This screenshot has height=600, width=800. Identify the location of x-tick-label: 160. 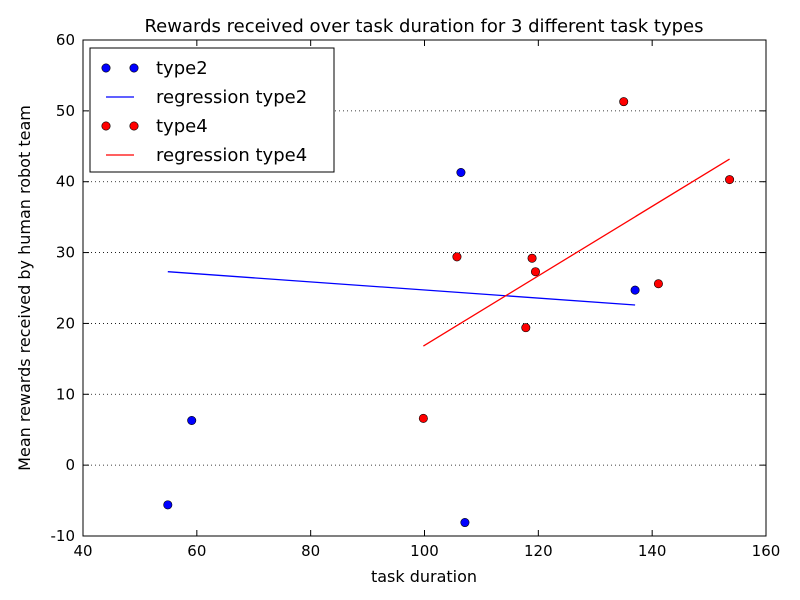
(766, 551).